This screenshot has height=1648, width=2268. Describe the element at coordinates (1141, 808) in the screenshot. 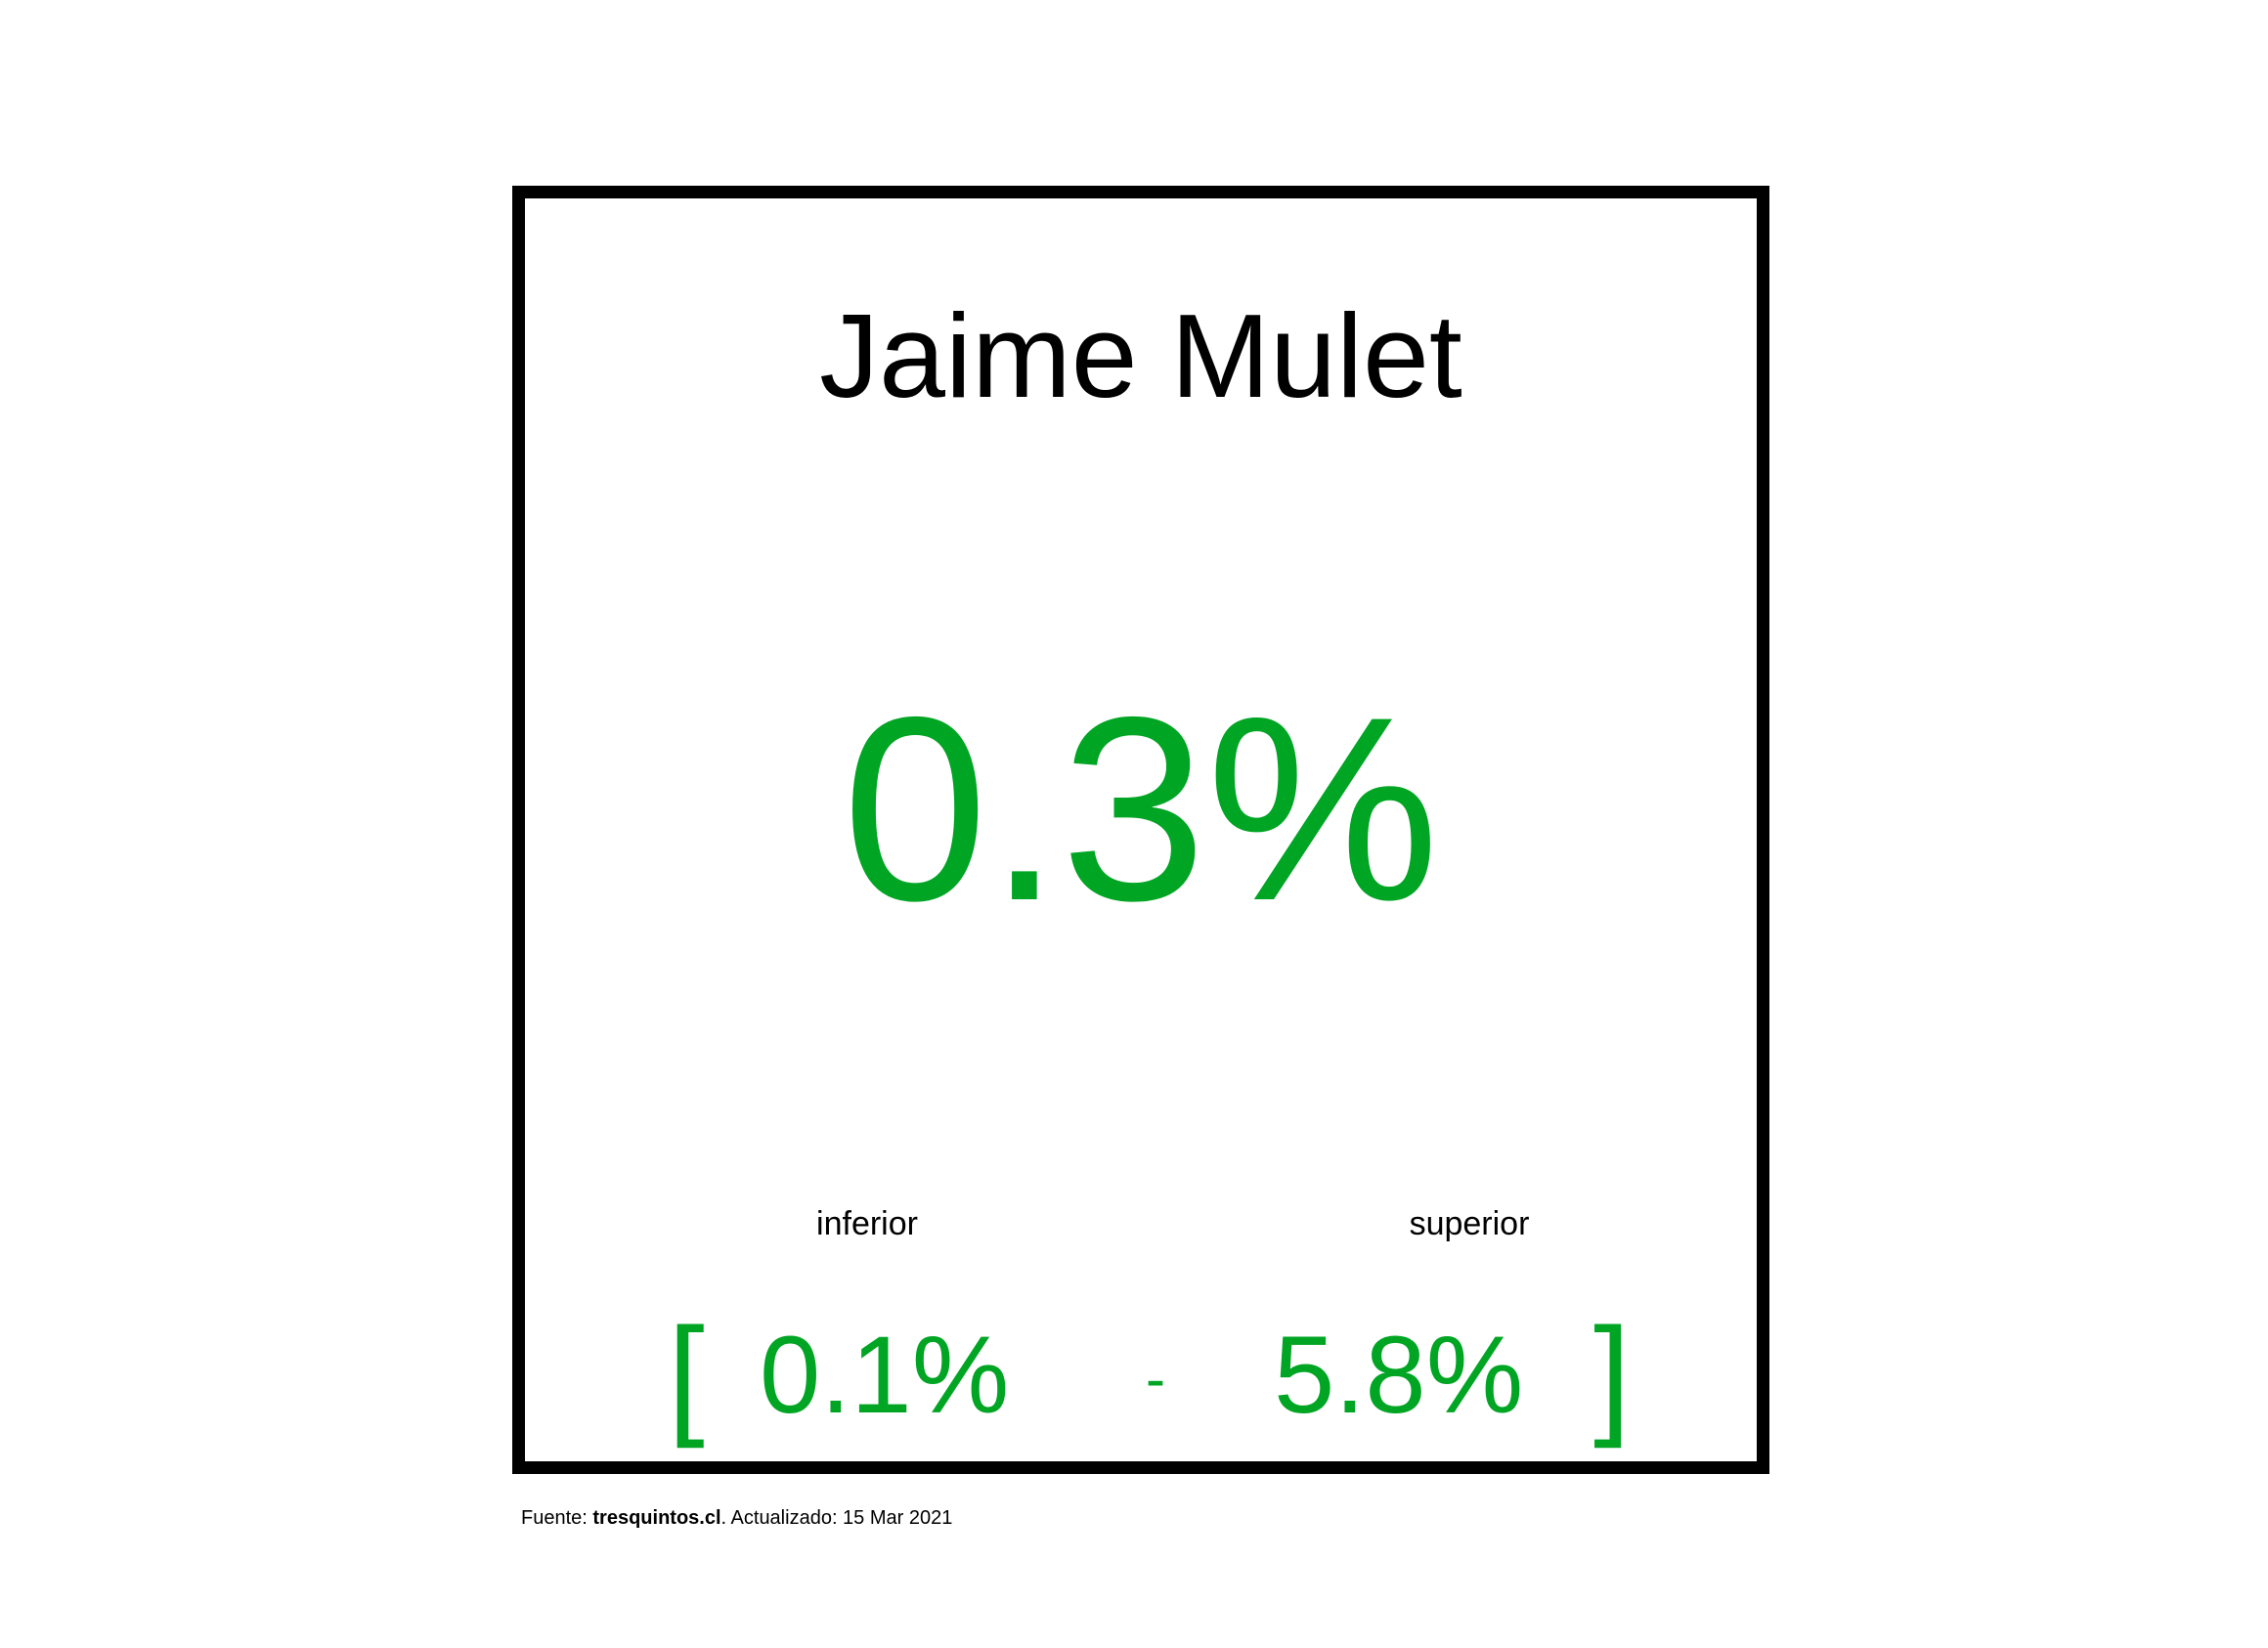

I see `main-percentage: 0.3%` at that location.